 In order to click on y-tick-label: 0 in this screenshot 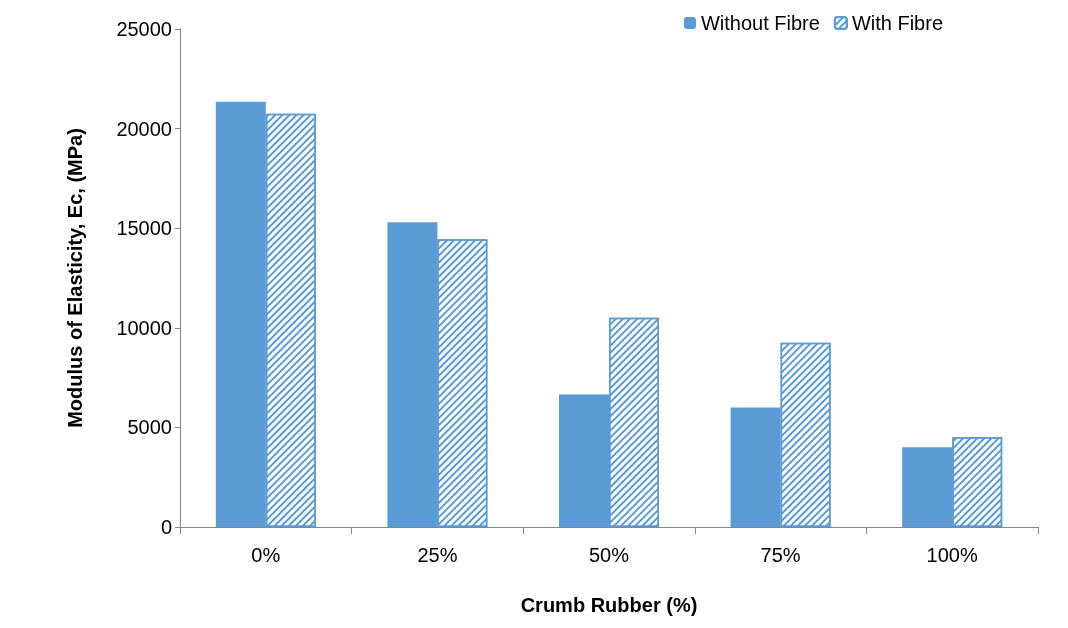, I will do `click(166, 527)`.